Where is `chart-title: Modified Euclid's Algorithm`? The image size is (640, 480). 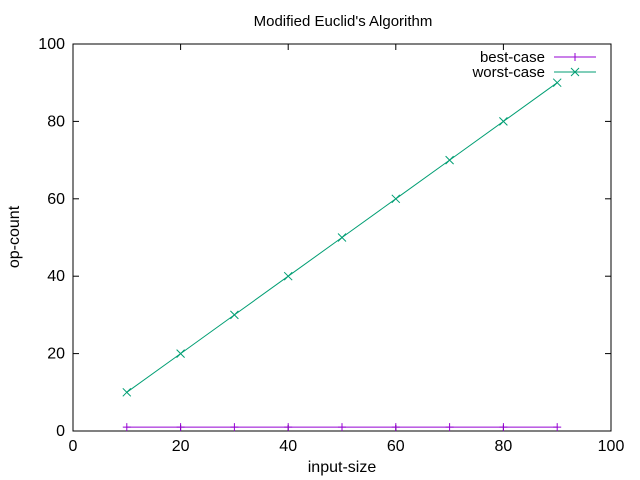 chart-title: Modified Euclid's Algorithm is located at coordinates (343, 21).